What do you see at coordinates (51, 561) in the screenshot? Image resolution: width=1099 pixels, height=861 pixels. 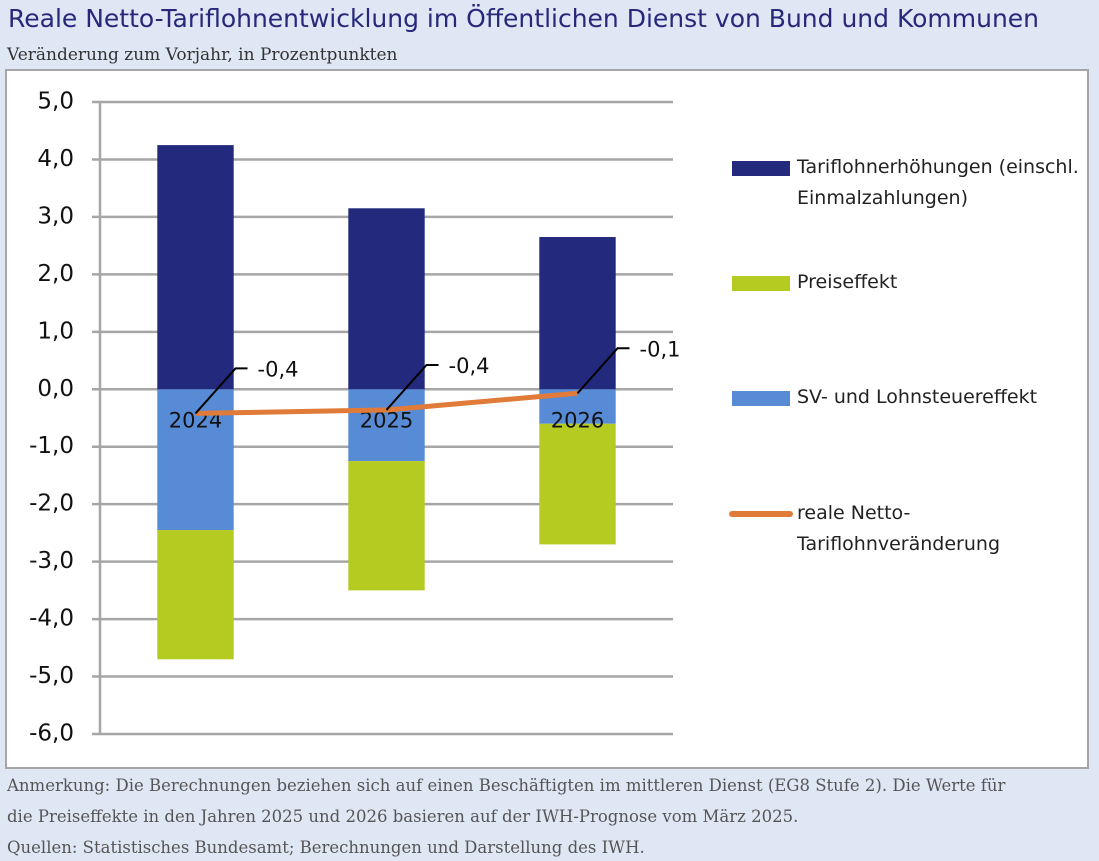 I see `y-tick-label: -3,0` at bounding box center [51, 561].